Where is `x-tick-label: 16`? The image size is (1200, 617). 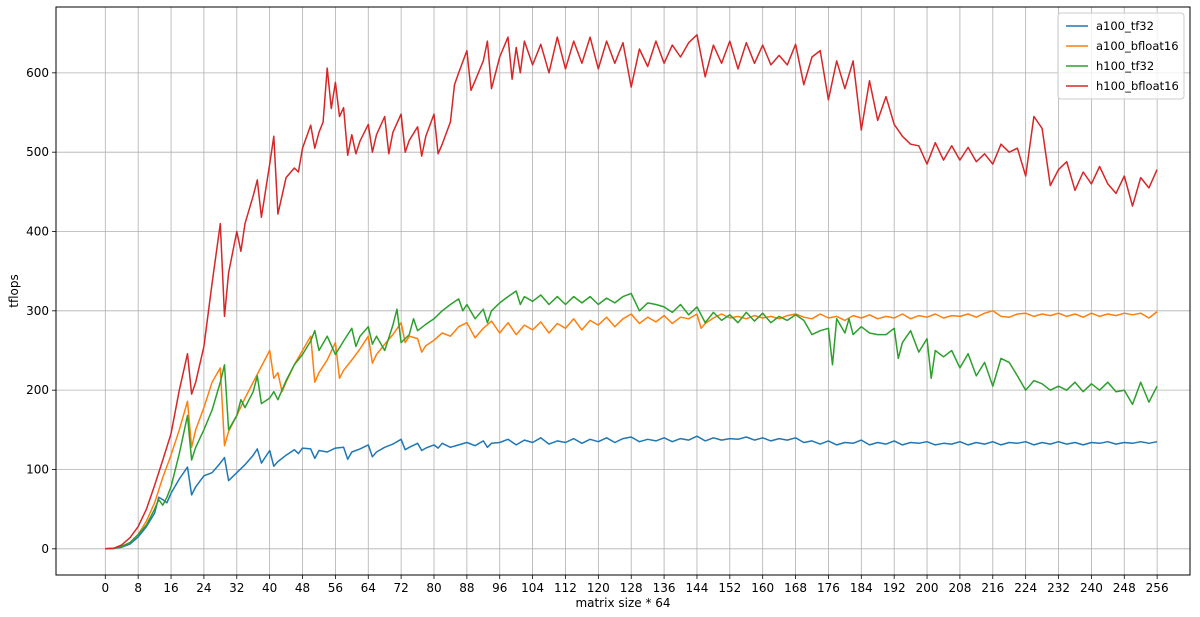
x-tick-label: 16 is located at coordinates (170, 588).